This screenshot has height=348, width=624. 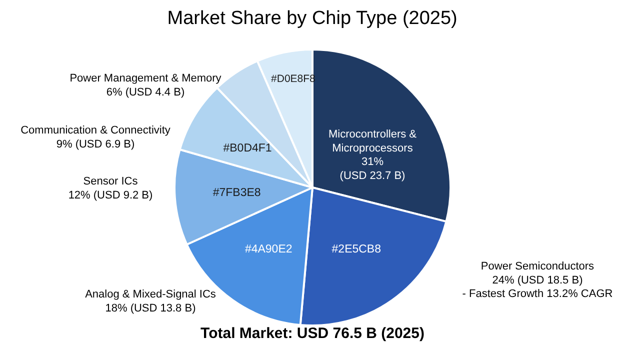 What do you see at coordinates (146, 78) in the screenshot?
I see `slice-label: Power Management & Memory` at bounding box center [146, 78].